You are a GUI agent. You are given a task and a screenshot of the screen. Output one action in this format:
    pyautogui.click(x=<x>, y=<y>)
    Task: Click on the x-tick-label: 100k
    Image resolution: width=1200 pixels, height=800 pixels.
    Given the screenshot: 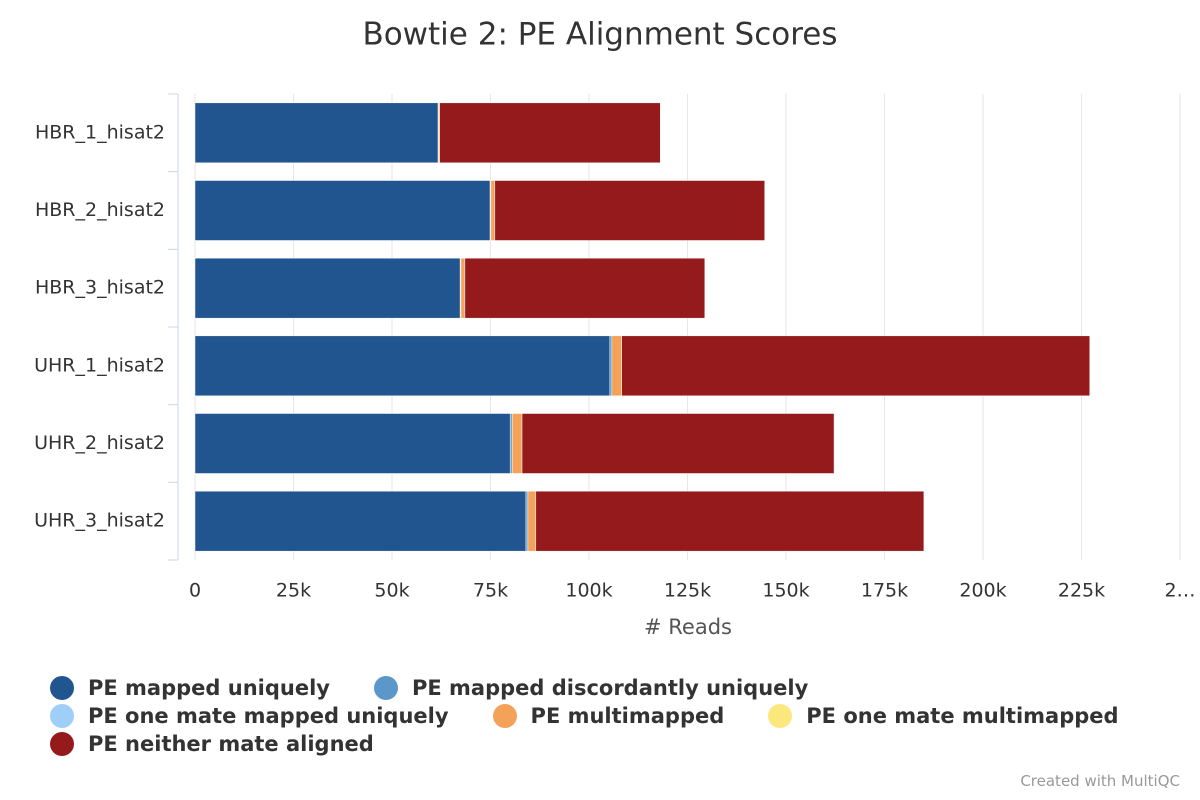 What is the action you would take?
    pyautogui.click(x=588, y=591)
    